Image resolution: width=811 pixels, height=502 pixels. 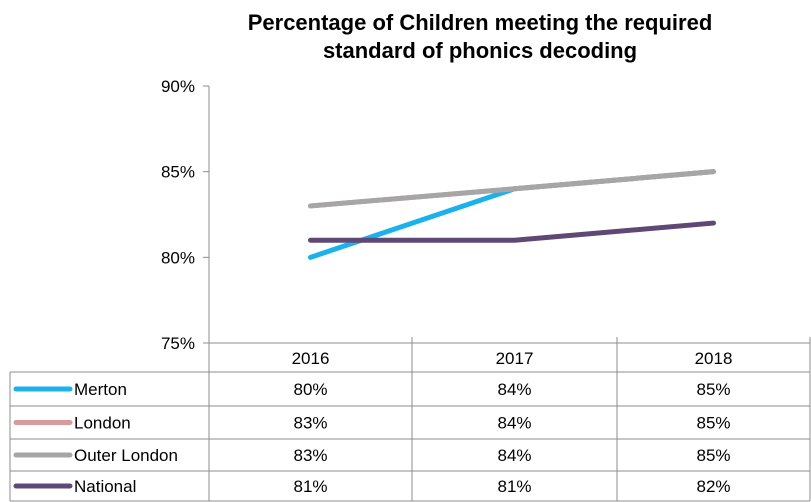 What do you see at coordinates (480, 50) in the screenshot?
I see `chart-title-line-2: standard of phonics decoding` at bounding box center [480, 50].